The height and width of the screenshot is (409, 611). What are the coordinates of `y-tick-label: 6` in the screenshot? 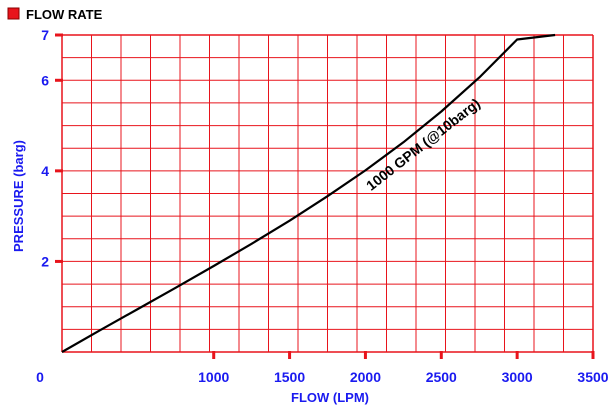 It's located at (45, 80).